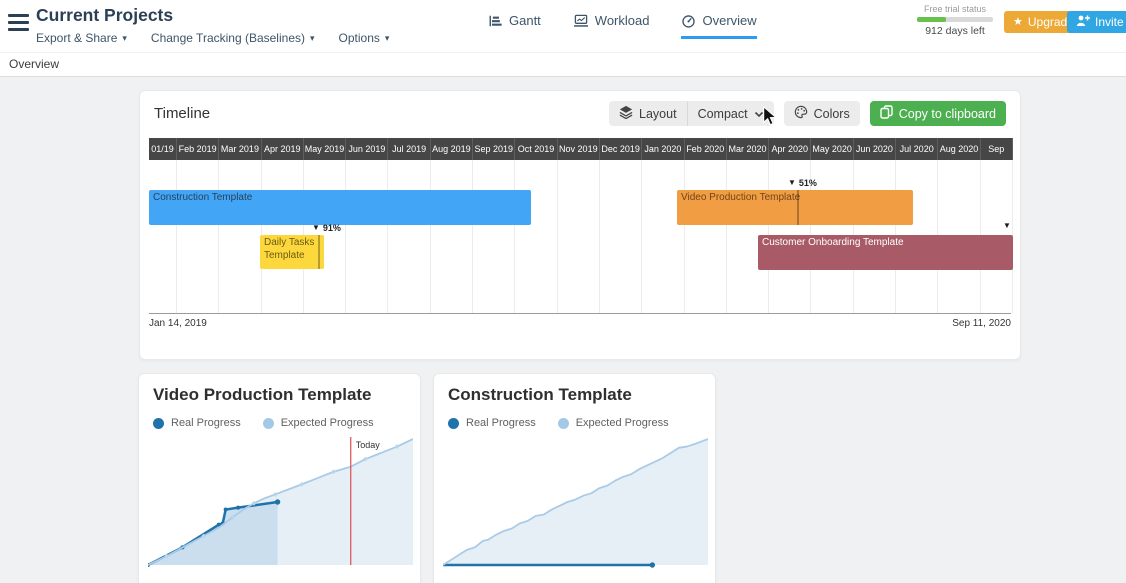 Image resolution: width=1126 pixels, height=583 pixels. What do you see at coordinates (981, 323) in the screenshot?
I see `timeline-end-date: Sep 11, 2020` at bounding box center [981, 323].